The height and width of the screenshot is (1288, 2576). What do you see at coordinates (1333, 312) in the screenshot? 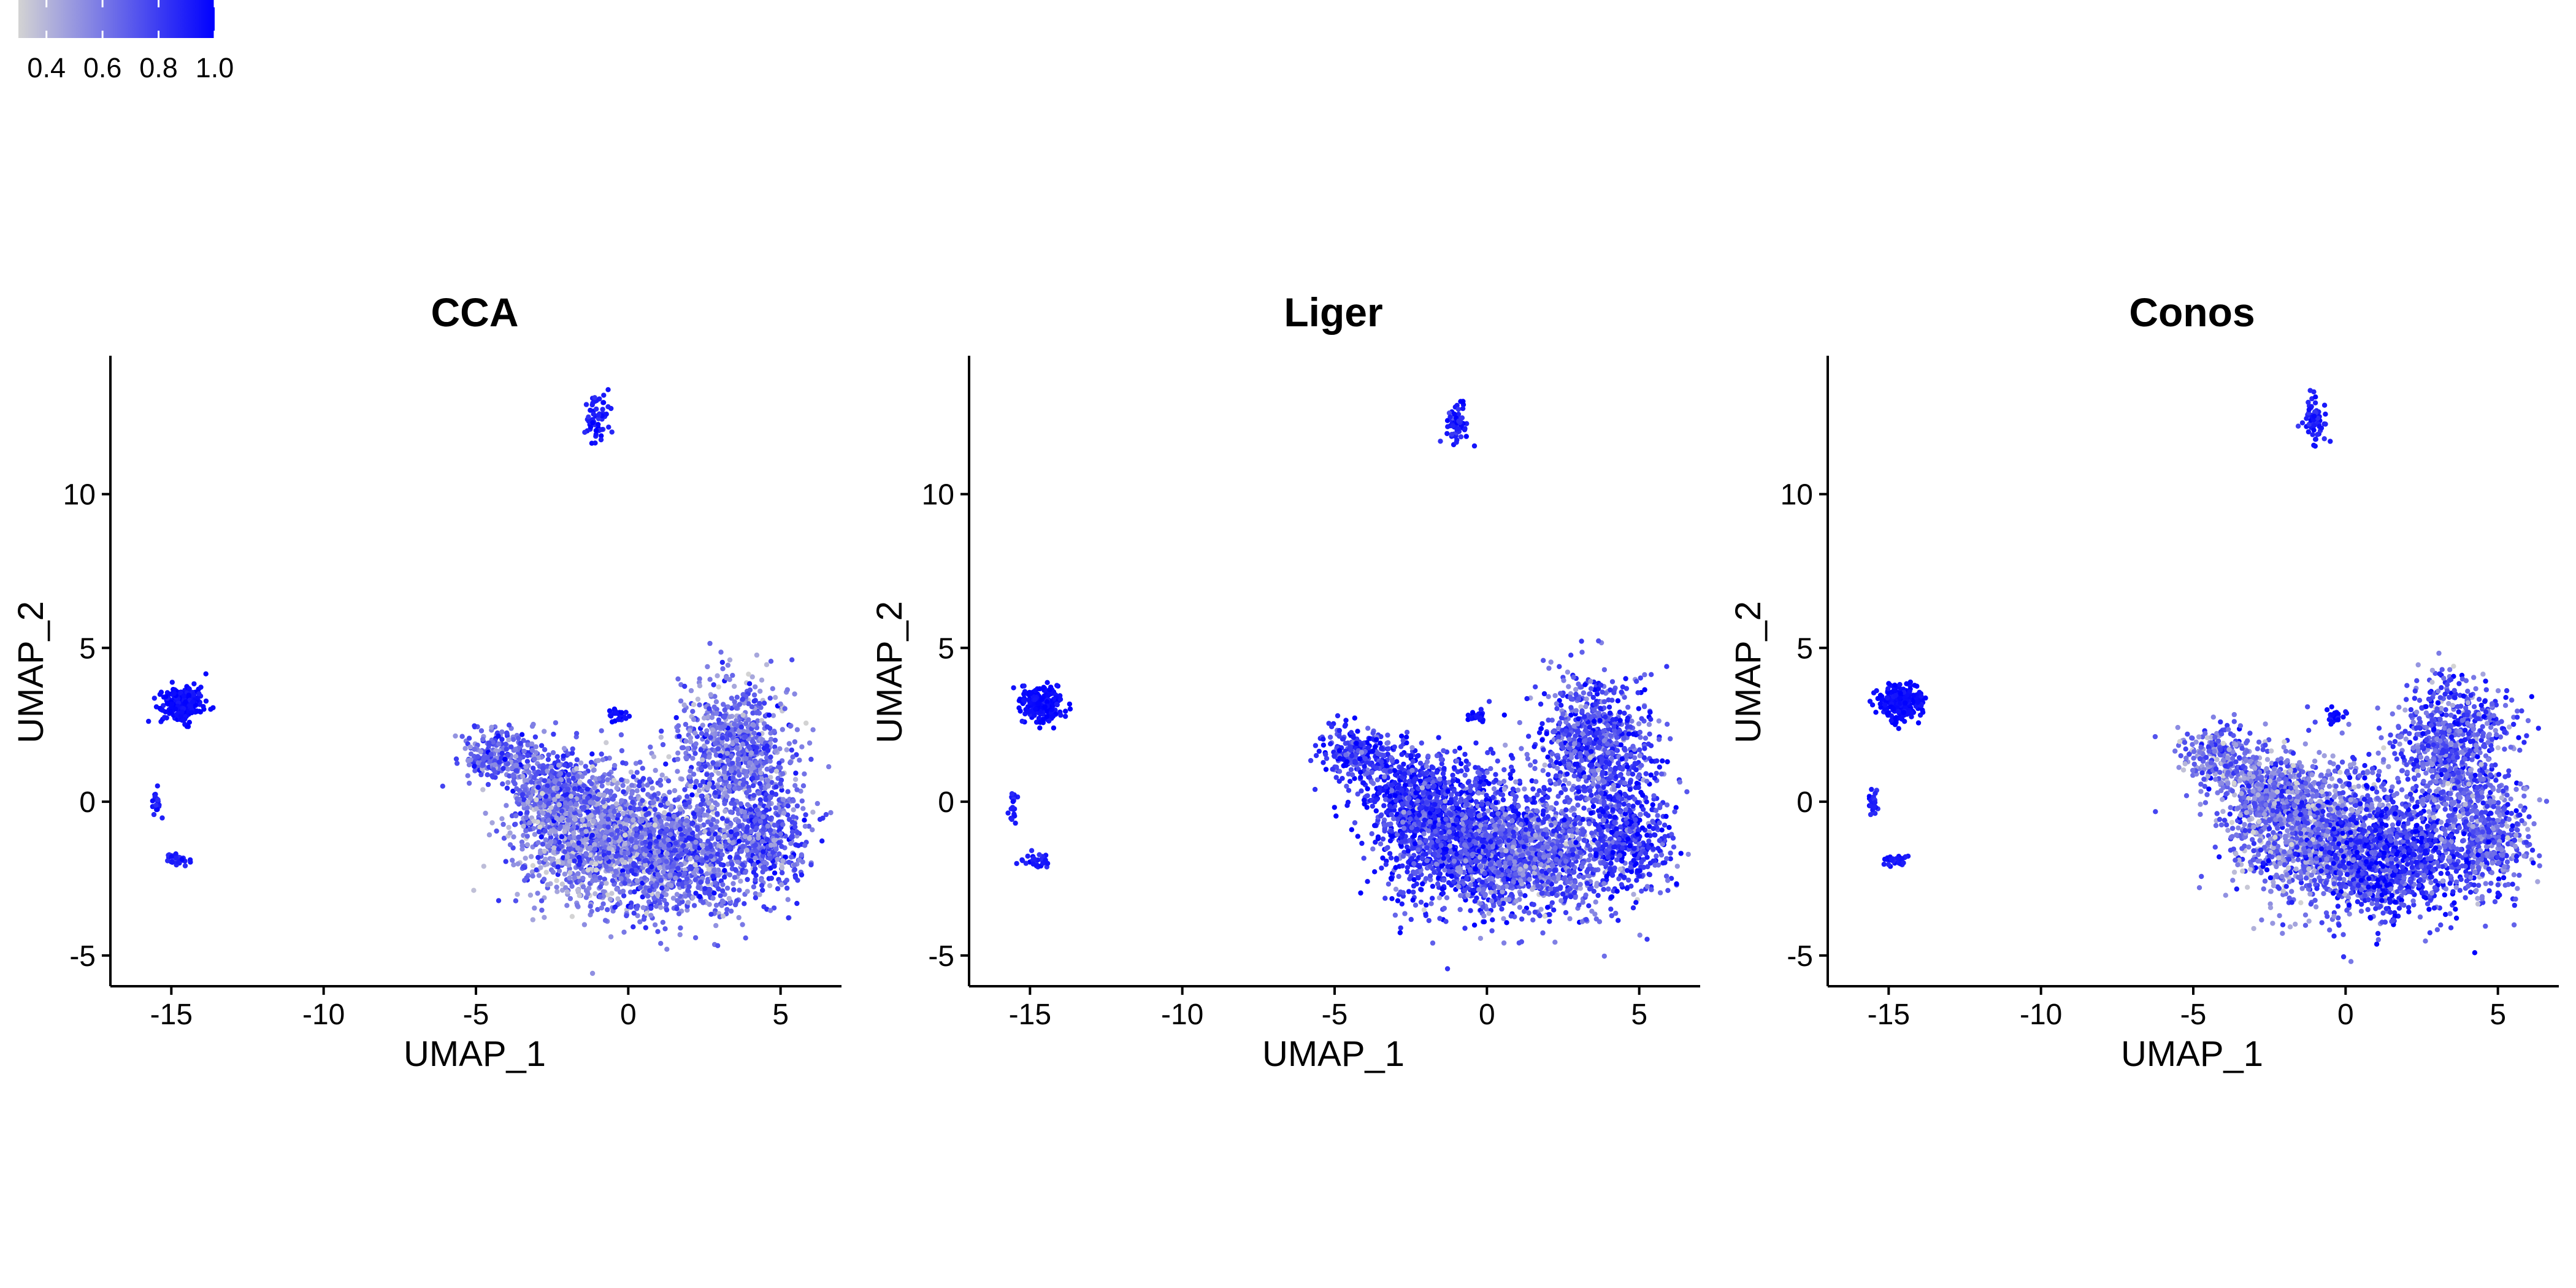
I see `panel-title: Liger` at bounding box center [1333, 312].